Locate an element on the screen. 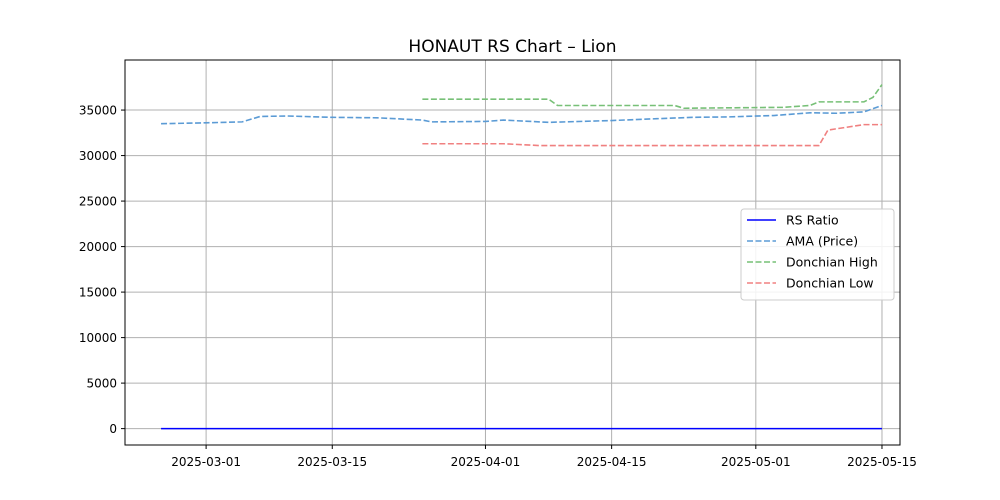 Image resolution: width=1000 pixels, height=500 pixels. y-tick-label: 10000 is located at coordinates (98, 338).